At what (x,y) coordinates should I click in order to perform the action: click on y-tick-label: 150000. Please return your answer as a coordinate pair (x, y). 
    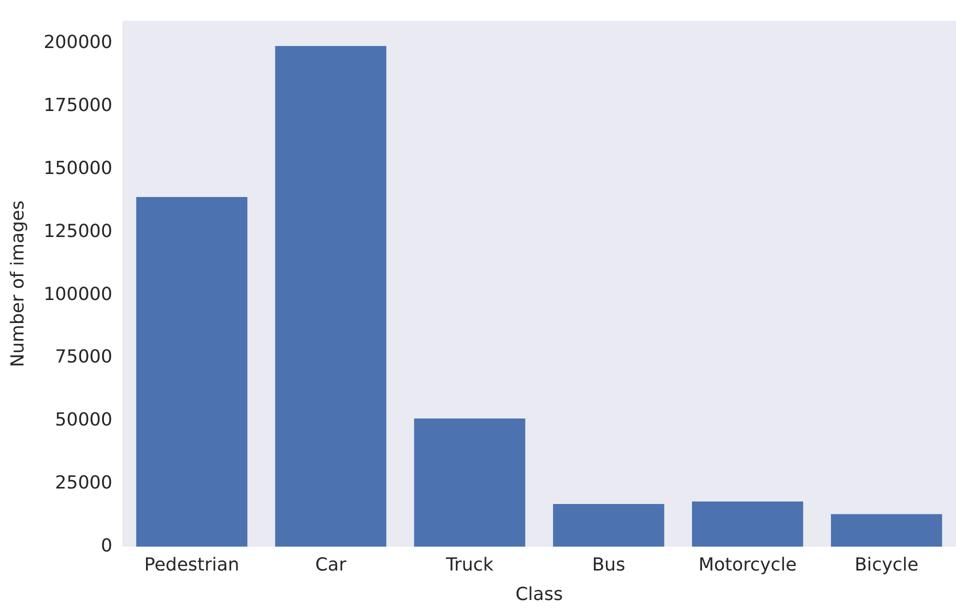
    Looking at the image, I should click on (78, 168).